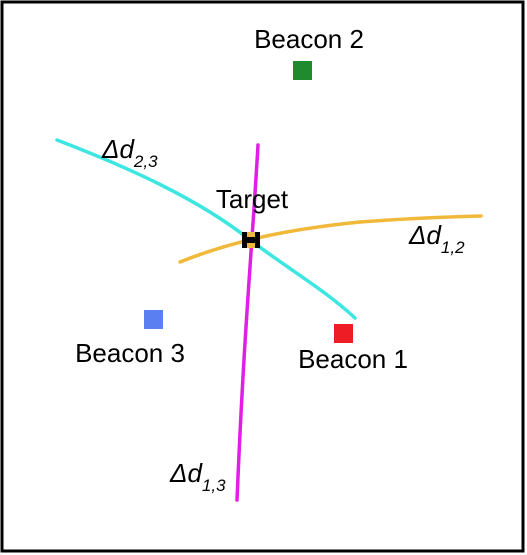  I want to click on target-label: Target, so click(252, 199).